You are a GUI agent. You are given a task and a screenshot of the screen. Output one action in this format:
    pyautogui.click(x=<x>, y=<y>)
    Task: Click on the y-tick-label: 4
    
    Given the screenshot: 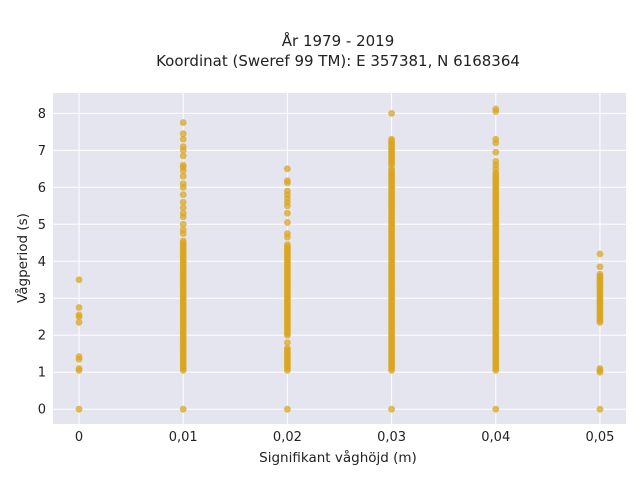 What is the action you would take?
    pyautogui.click(x=42, y=262)
    